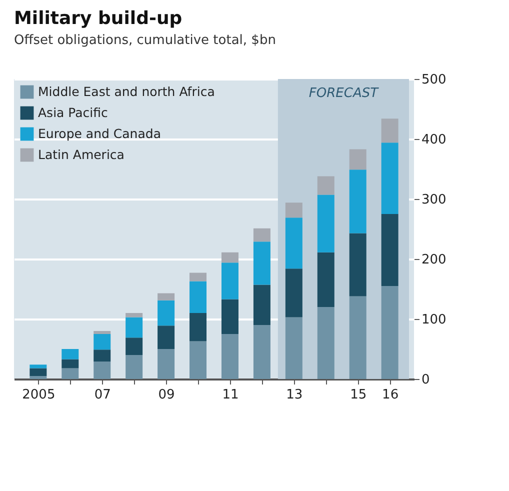  Describe the element at coordinates (81, 154) in the screenshot. I see `legend-label: Latin America` at that location.